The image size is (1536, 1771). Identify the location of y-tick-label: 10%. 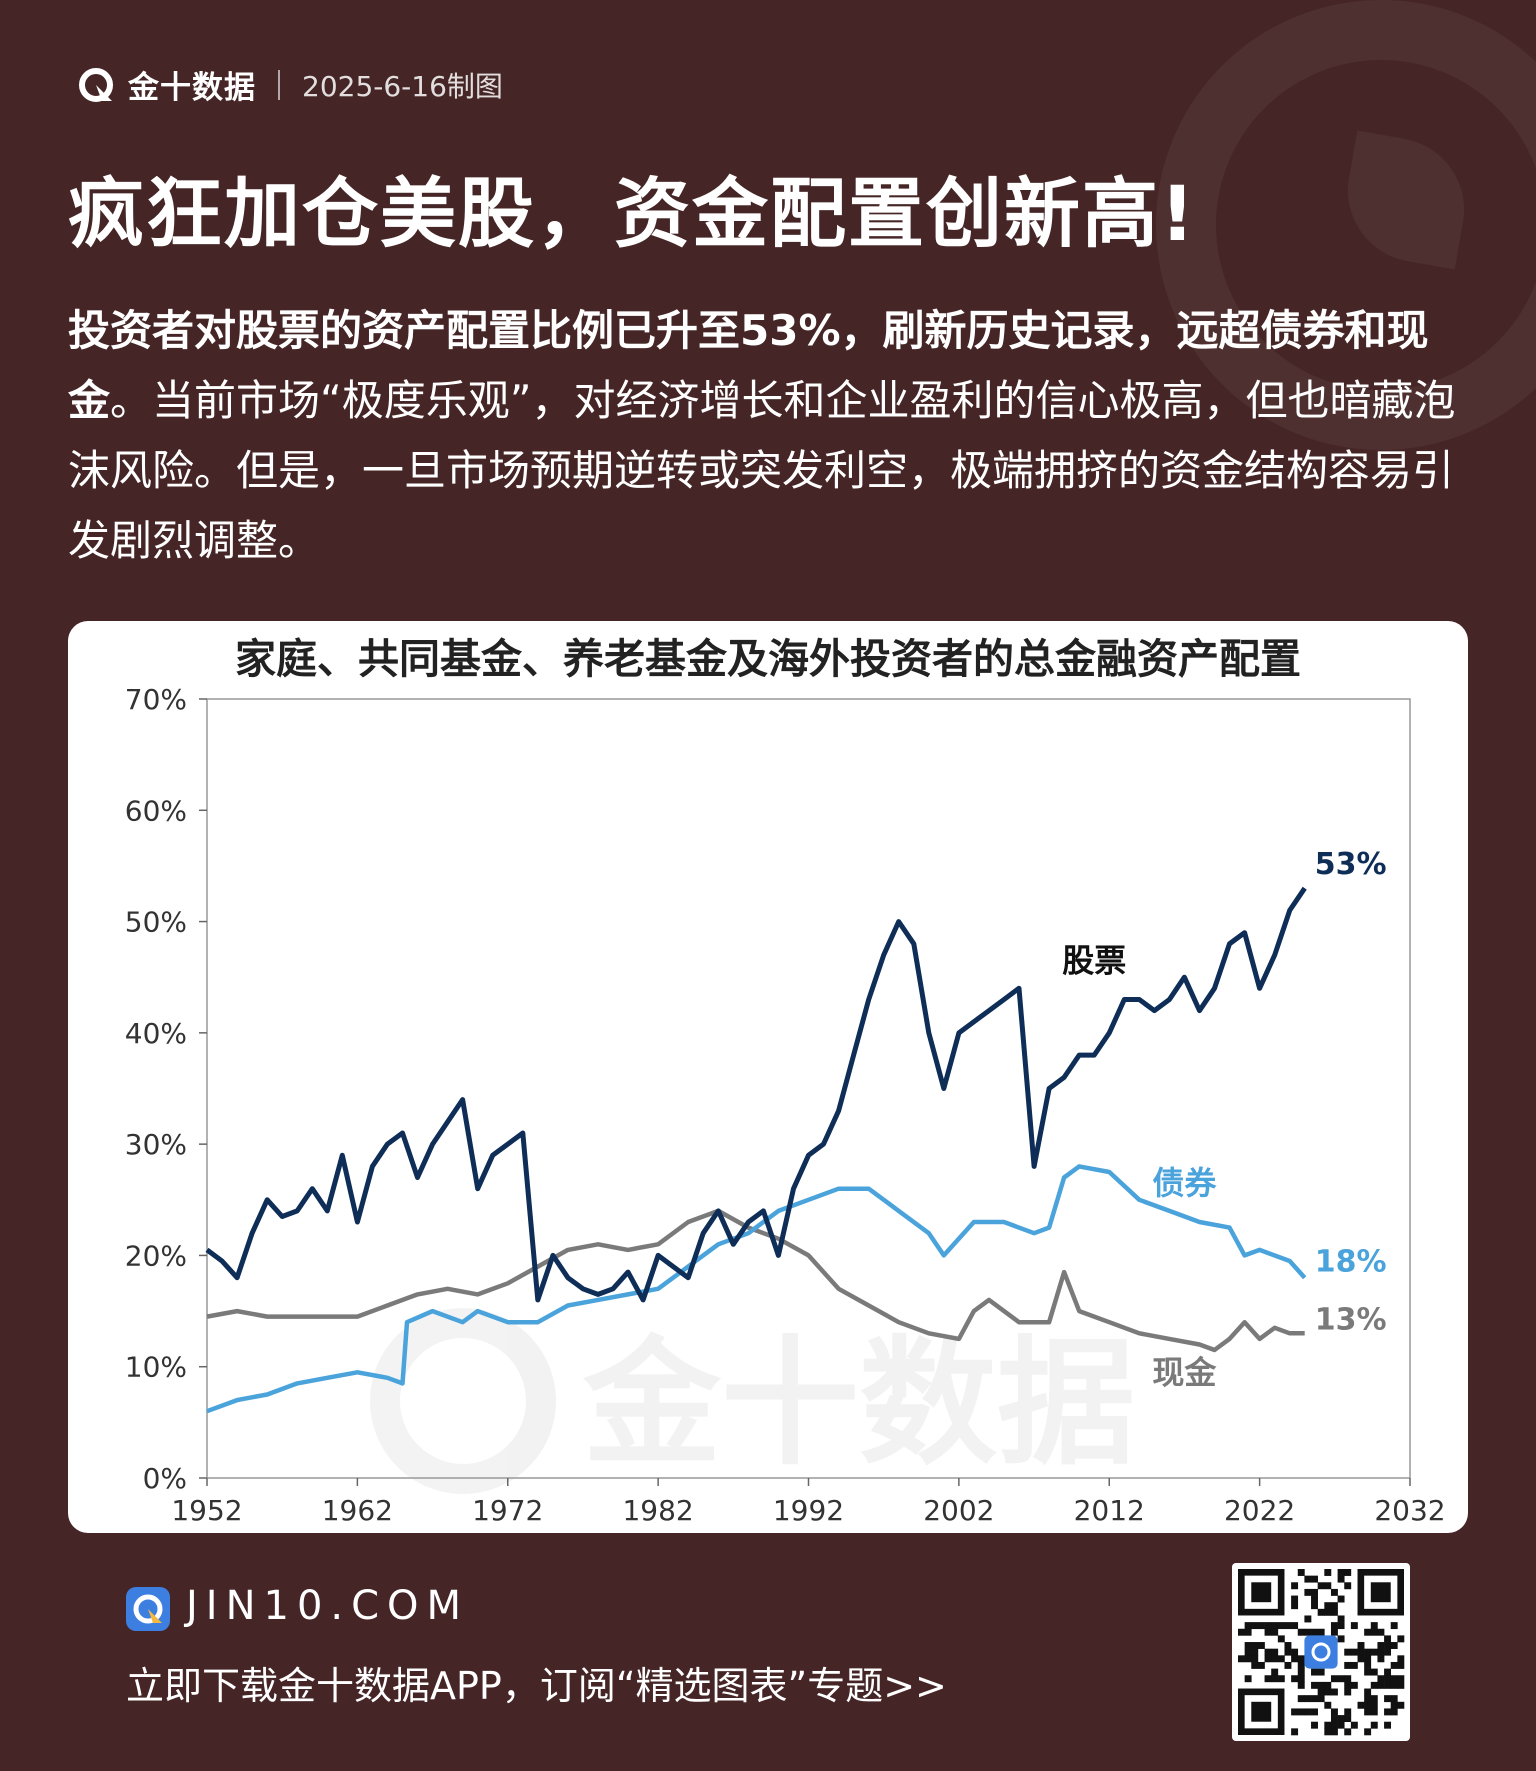
(156, 1367).